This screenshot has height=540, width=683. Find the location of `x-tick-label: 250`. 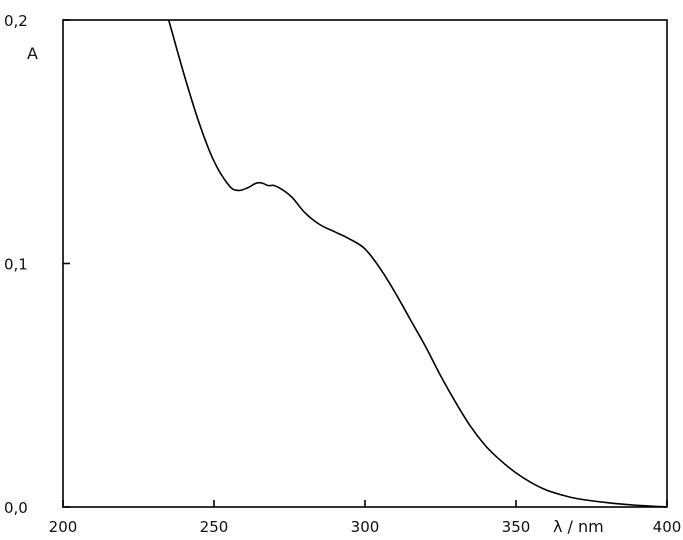

x-tick-label: 250 is located at coordinates (214, 527).